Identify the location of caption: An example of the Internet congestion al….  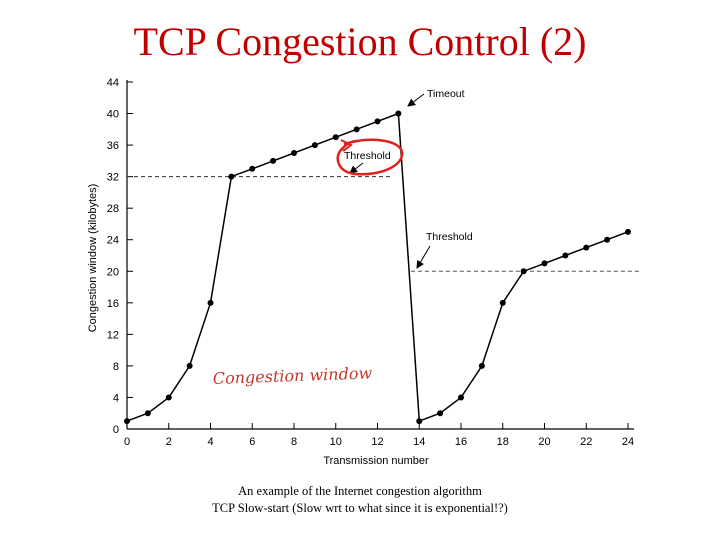
(360, 500).